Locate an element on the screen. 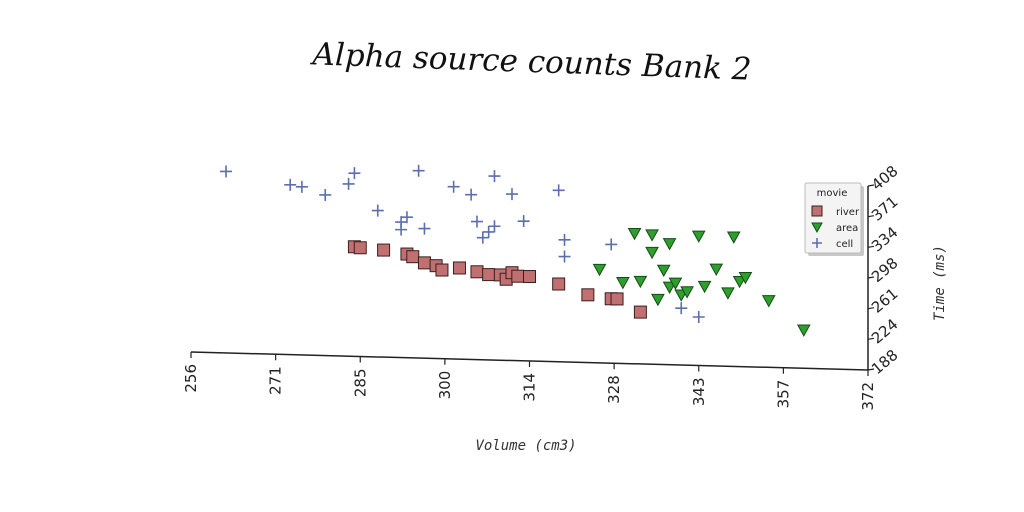 The height and width of the screenshot is (512, 1024). chart-title: Alpha source counts Bank 2 is located at coordinates (530, 61).